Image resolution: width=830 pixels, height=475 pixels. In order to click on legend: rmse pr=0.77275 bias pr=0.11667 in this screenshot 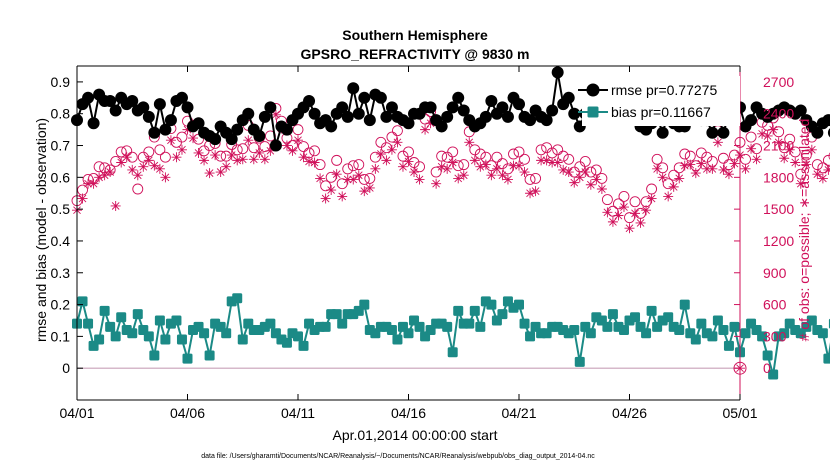, I will do `click(659, 101)`.